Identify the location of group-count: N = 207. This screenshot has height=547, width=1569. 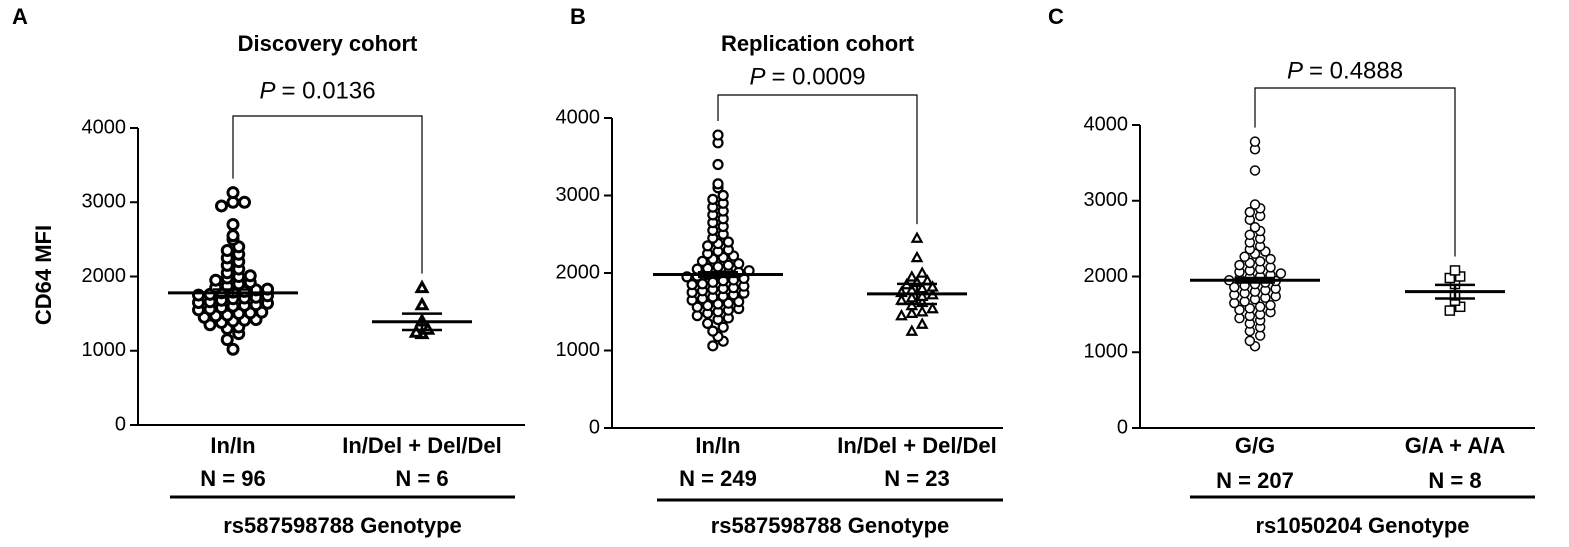
(1255, 480).